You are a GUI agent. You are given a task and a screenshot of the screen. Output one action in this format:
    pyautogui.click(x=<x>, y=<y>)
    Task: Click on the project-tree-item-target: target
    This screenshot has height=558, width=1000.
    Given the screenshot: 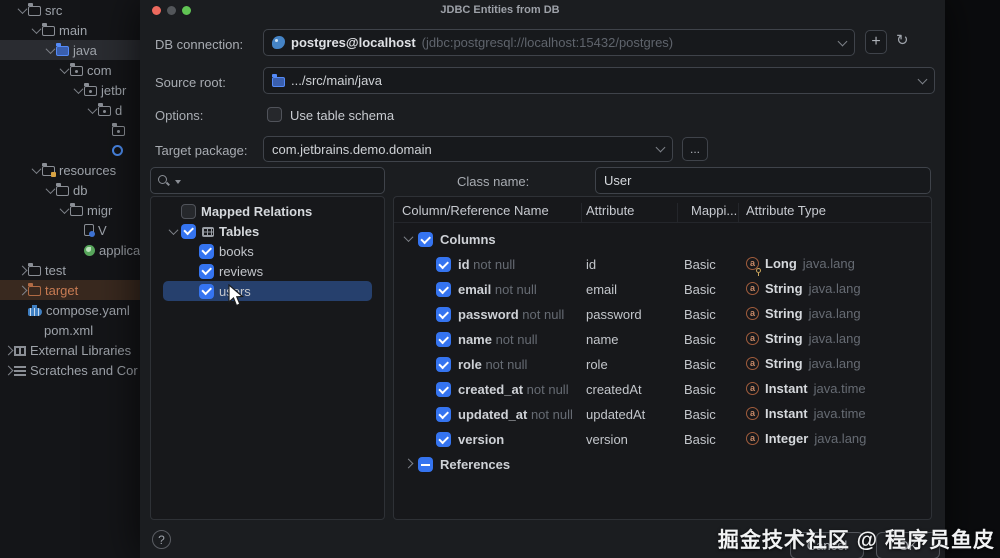 What is the action you would take?
    pyautogui.click(x=70, y=290)
    